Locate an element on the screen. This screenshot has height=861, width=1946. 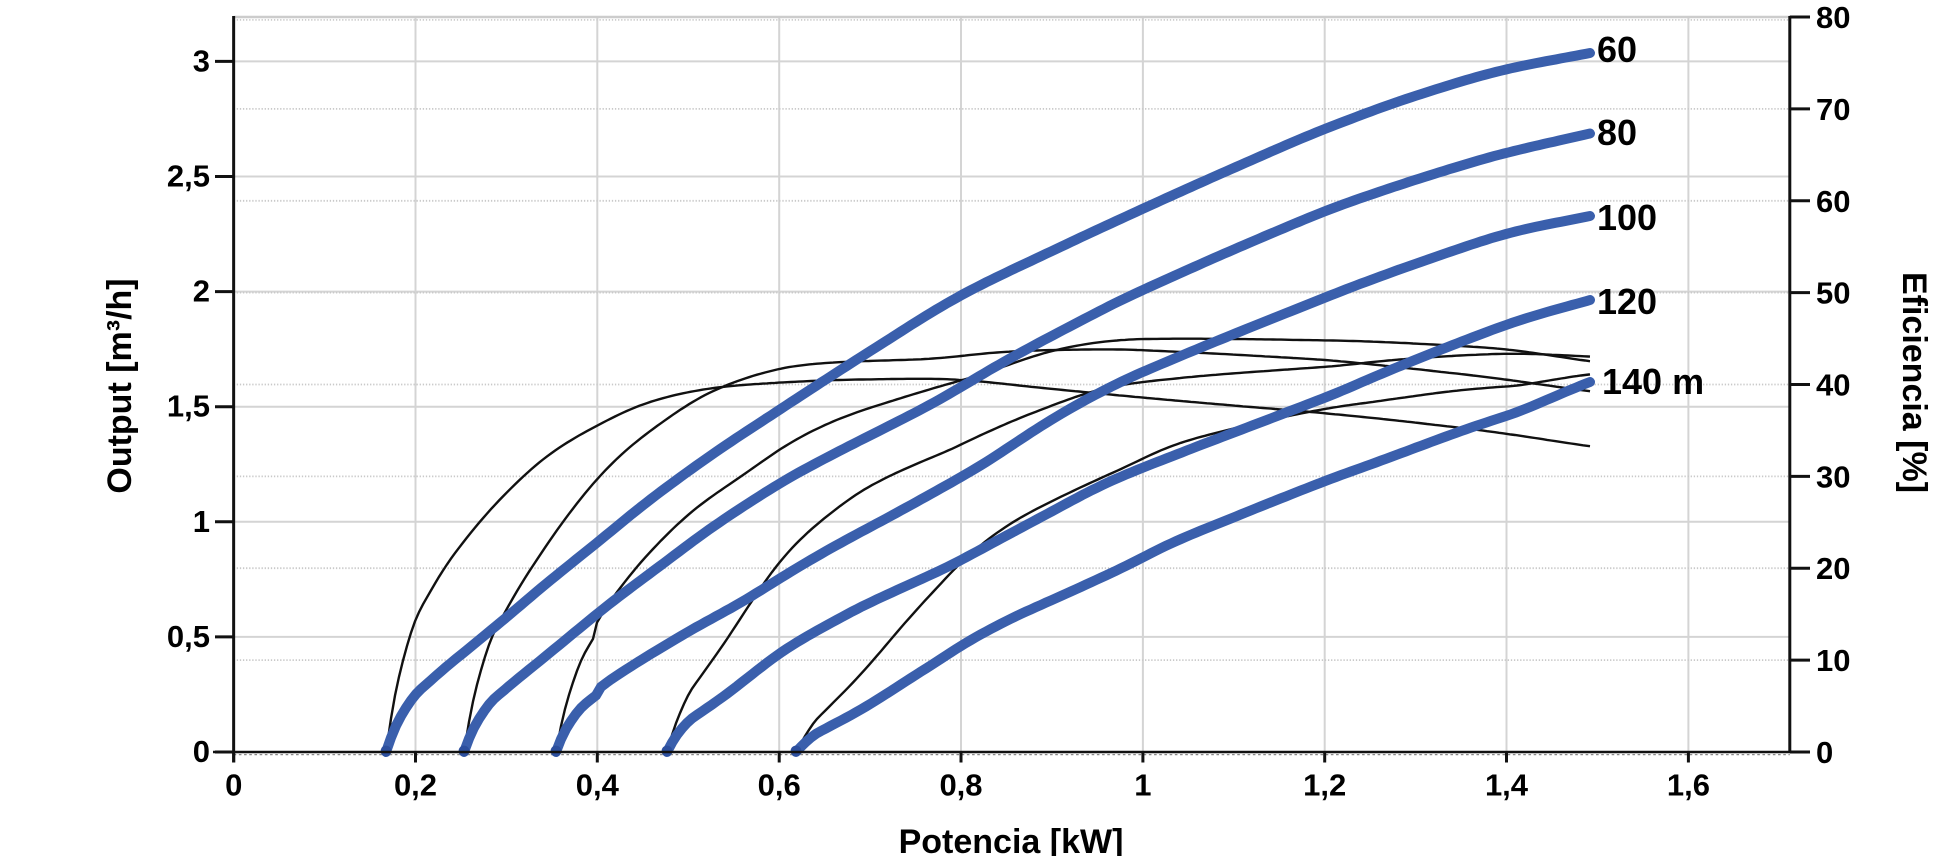
svg-text: 20 is located at coordinates (1833, 568).